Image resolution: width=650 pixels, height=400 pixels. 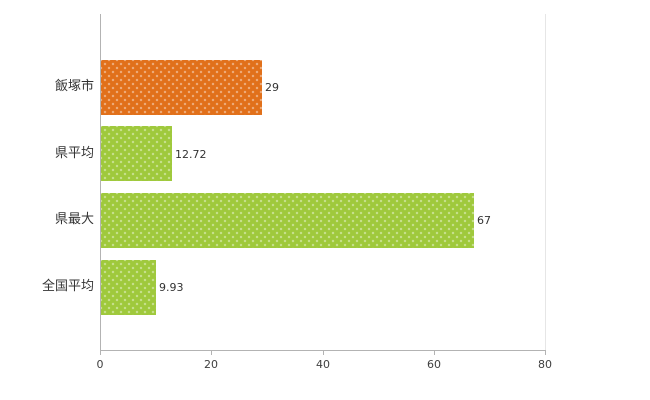 I want to click on x-tick-label: 0, so click(x=100, y=364).